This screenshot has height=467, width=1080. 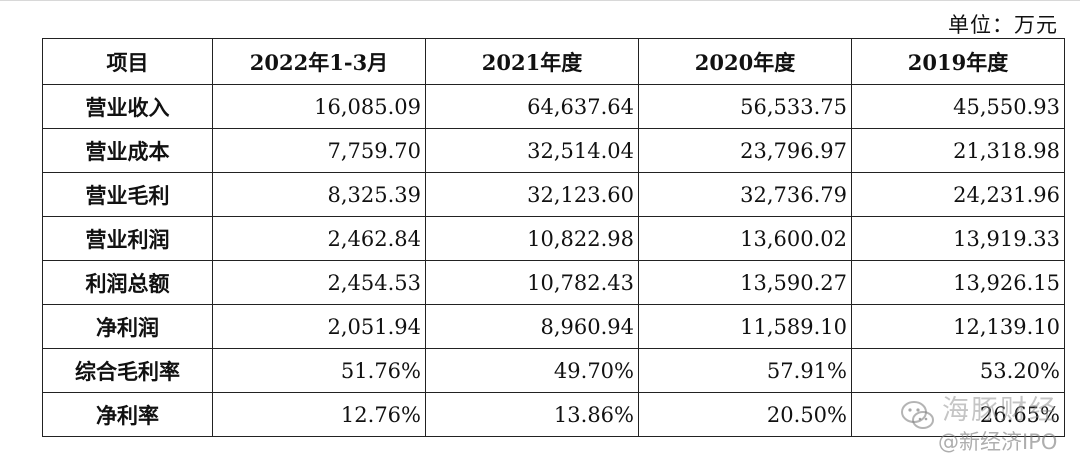 What do you see at coordinates (532, 282) in the screenshot?
I see `table-cell: 10,782.43` at bounding box center [532, 282].